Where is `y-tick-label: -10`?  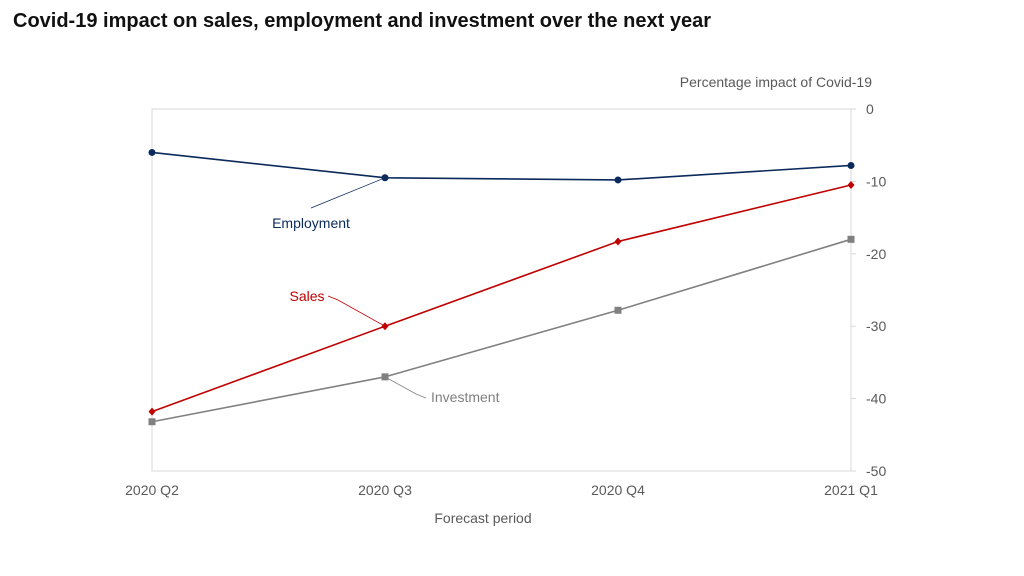
y-tick-label: -10 is located at coordinates (876, 181).